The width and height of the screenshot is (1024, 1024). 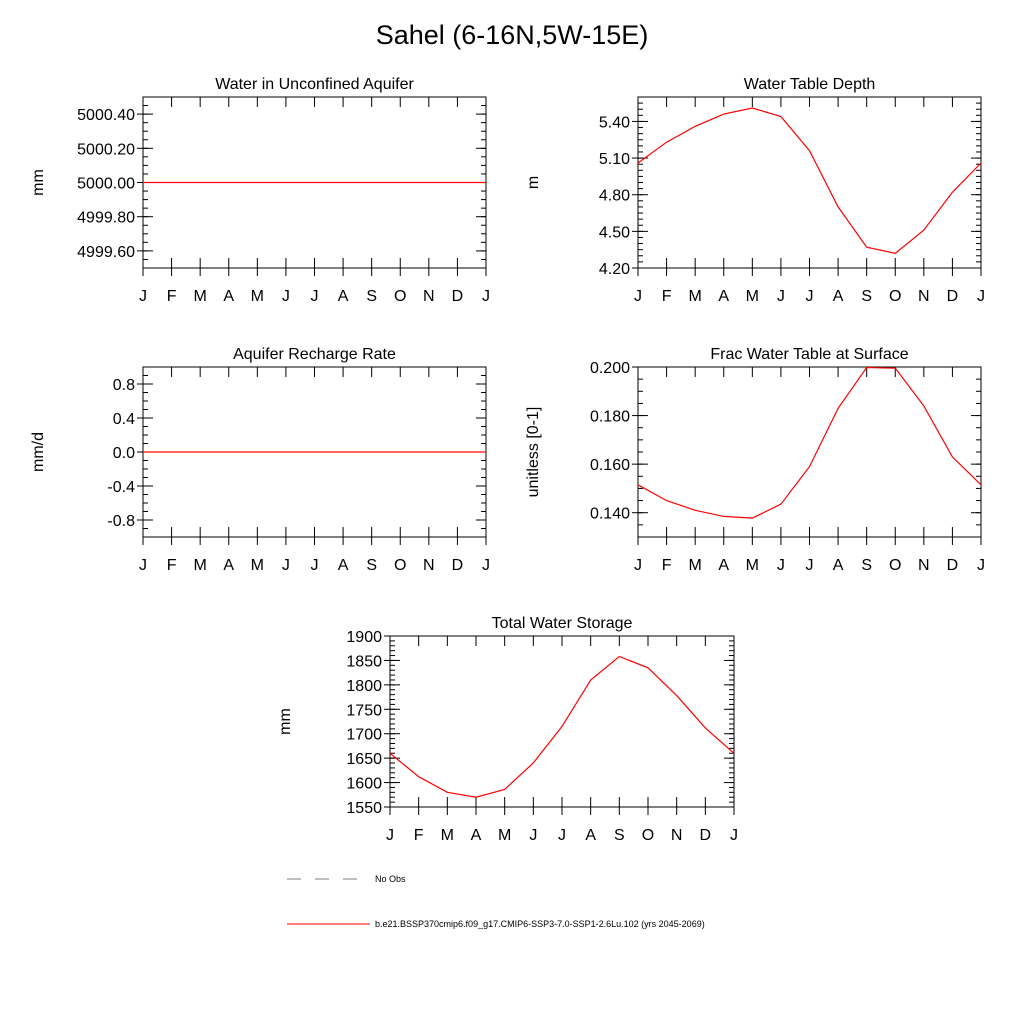 What do you see at coordinates (38, 182) in the screenshot?
I see `y-axis-label: mm` at bounding box center [38, 182].